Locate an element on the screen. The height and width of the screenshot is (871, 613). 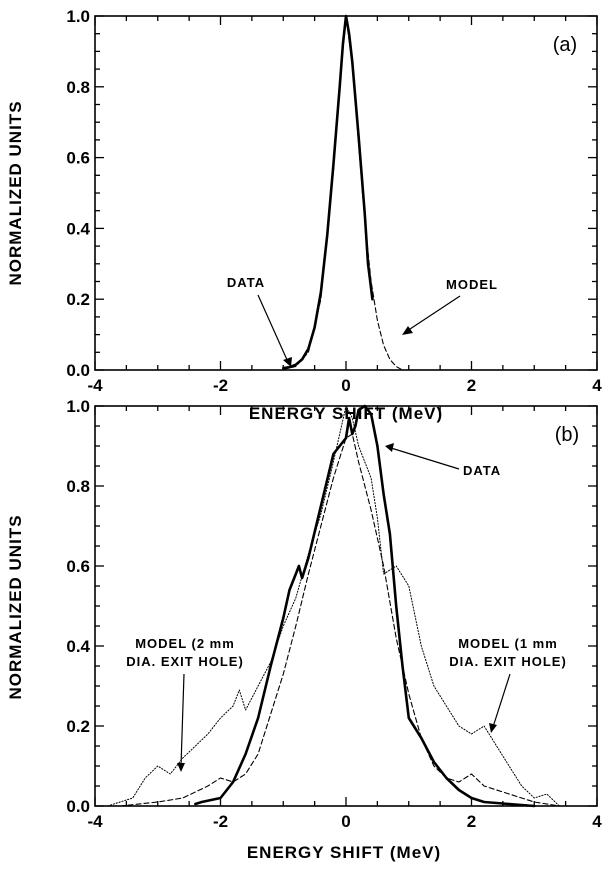
annotation-model-1mm-line2: DIA. EXIT HOLE) is located at coordinates (508, 661).